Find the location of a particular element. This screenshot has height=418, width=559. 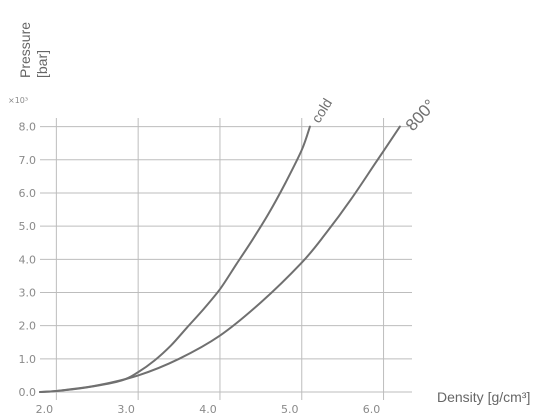

y-tick-label: 3.0 is located at coordinates (28, 292).